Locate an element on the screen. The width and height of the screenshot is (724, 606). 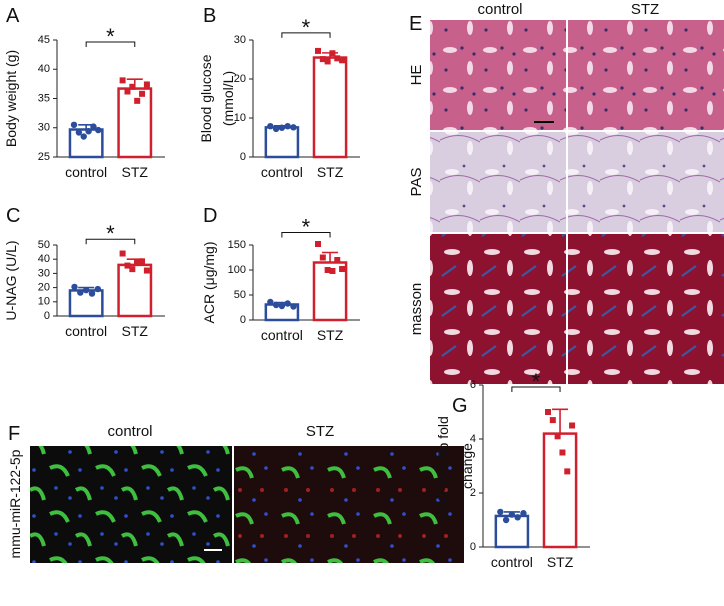
column-header: control is located at coordinates (499, 9).